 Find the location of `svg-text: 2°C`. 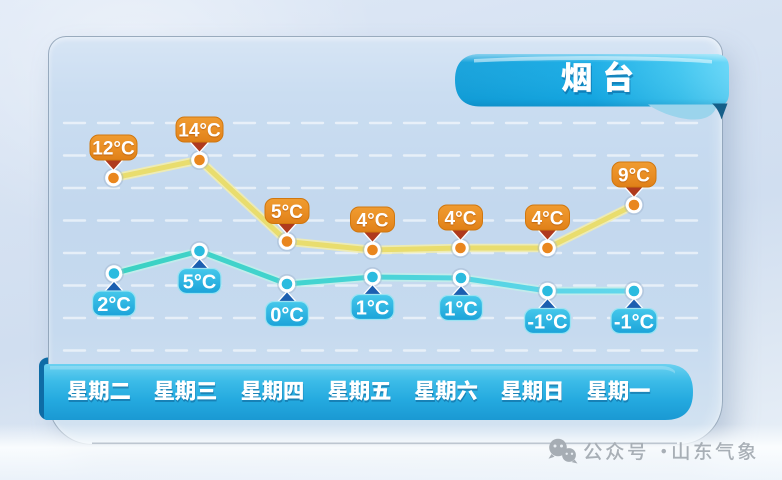

svg-text: 2°C is located at coordinates (114, 305).